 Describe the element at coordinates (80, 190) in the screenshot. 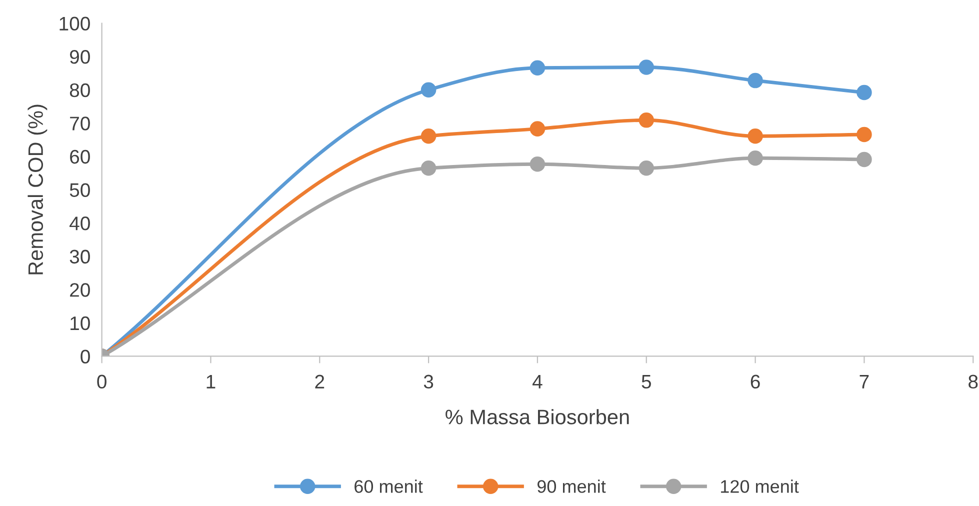

I see `y-tick-label: 50` at that location.